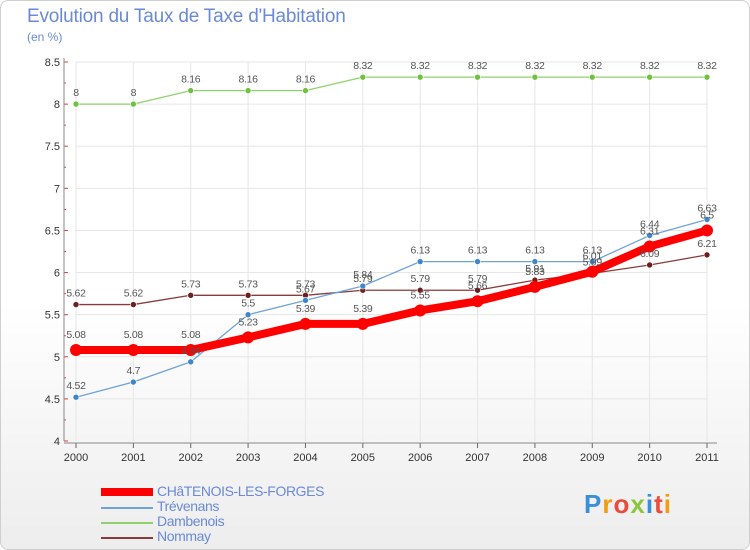  Describe the element at coordinates (391, 280) in the screenshot. I see `series-line` at that location.